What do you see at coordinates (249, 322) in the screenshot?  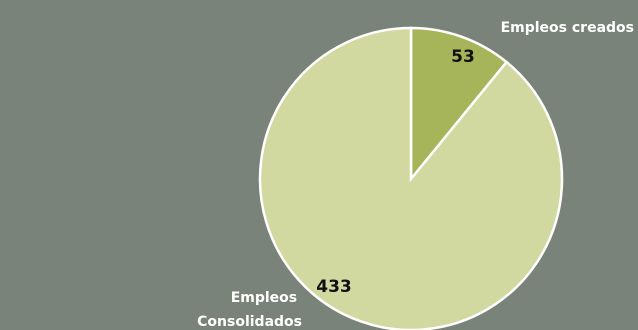 I see `category-label-line-2: Consolidados` at bounding box center [249, 322].